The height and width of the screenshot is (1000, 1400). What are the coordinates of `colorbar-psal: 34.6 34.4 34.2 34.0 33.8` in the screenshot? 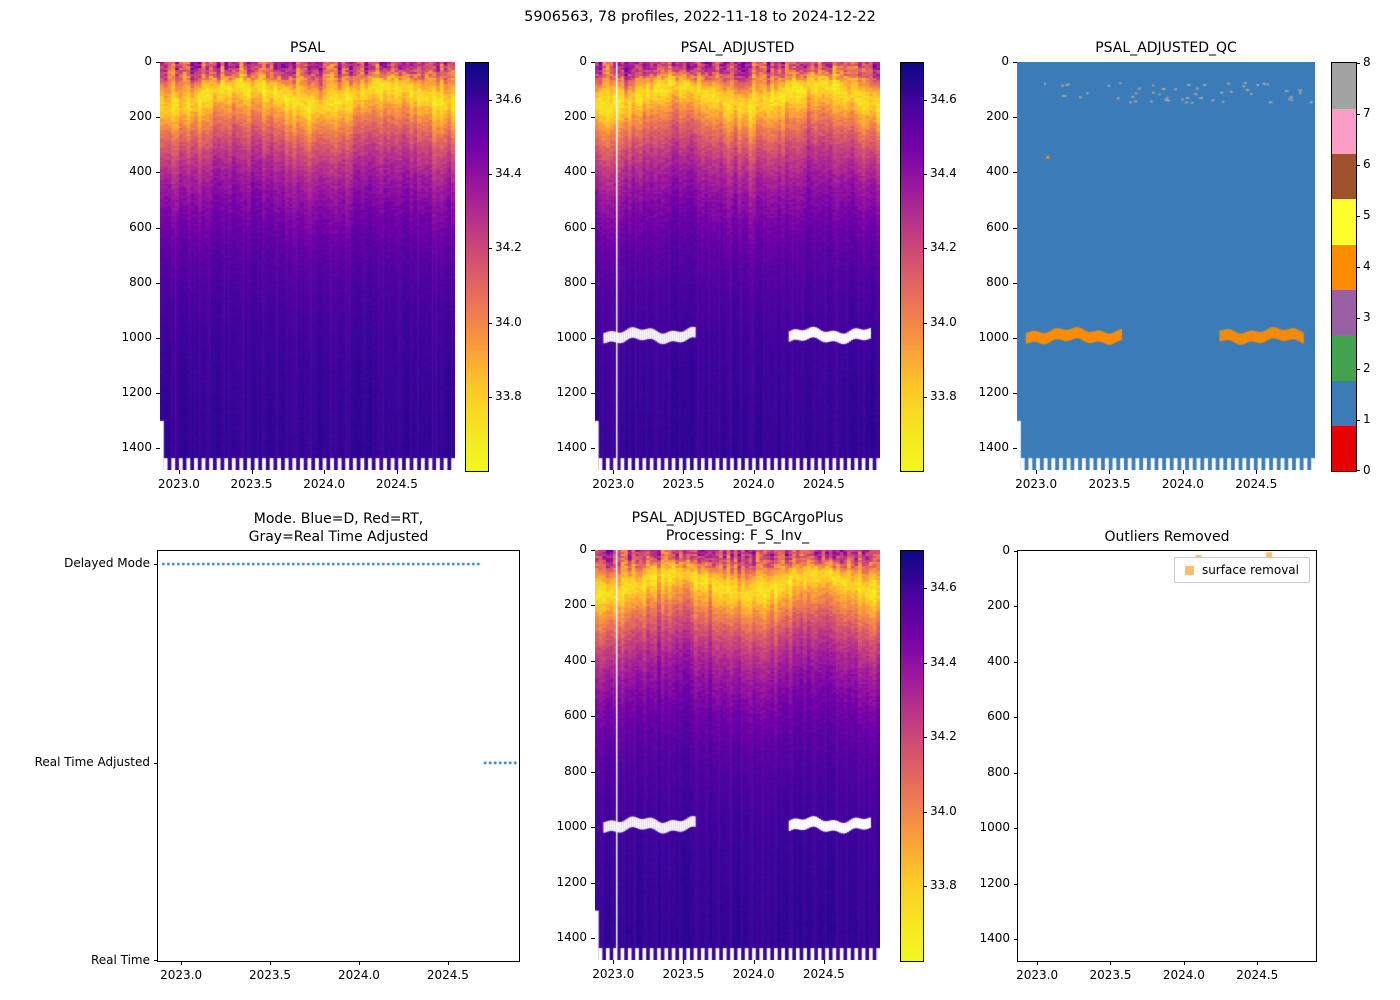 It's located at (493, 267).